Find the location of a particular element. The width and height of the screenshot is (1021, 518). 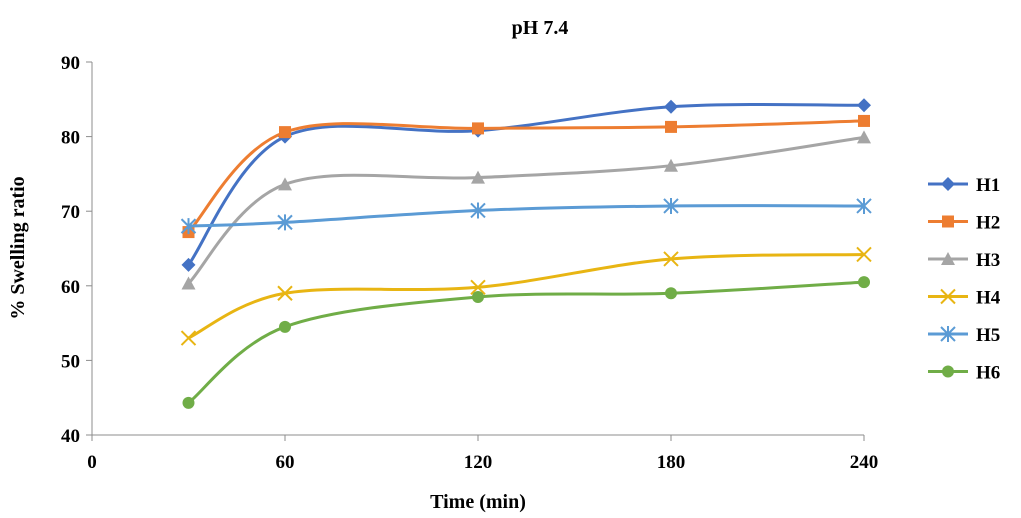

legend-label-h4: H4 is located at coordinates (988, 298).